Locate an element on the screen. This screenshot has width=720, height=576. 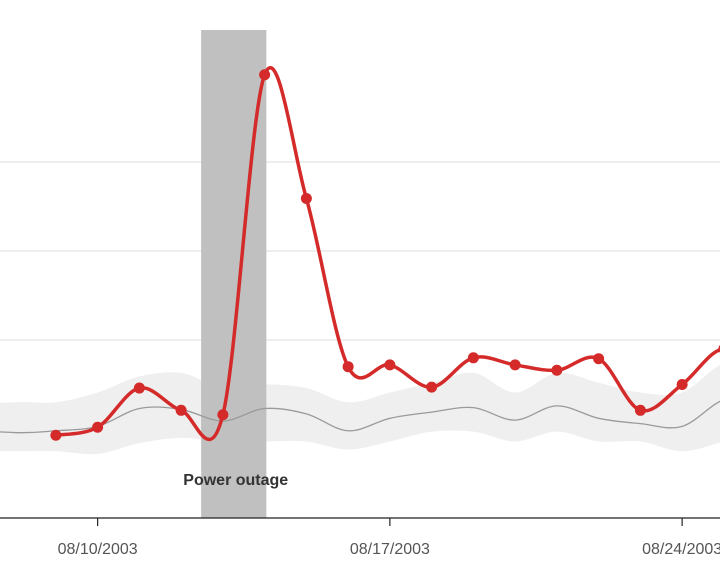
highlight-label: Power outage is located at coordinates (235, 480).